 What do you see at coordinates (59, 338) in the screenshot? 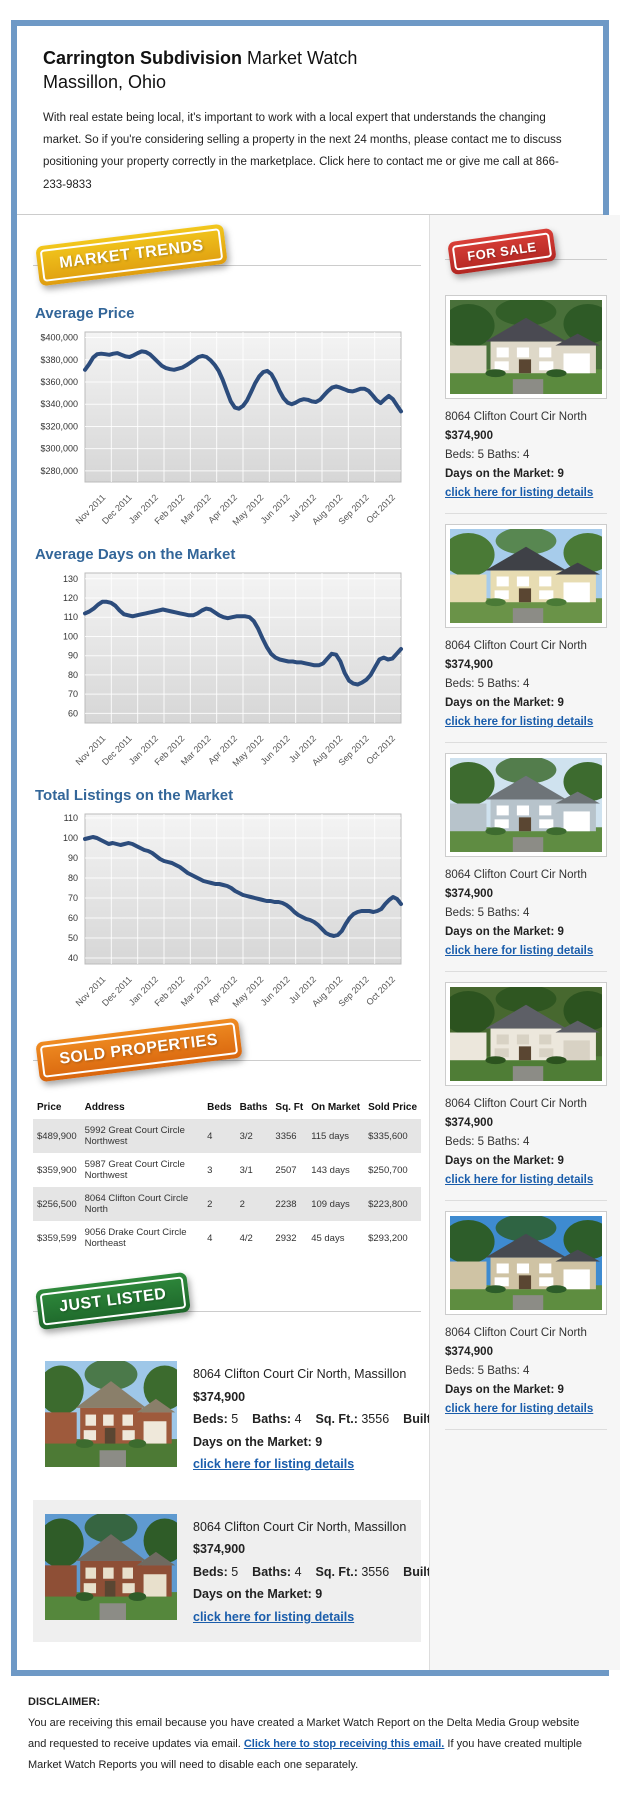
I see `svg-text: $400,000` at bounding box center [59, 338].